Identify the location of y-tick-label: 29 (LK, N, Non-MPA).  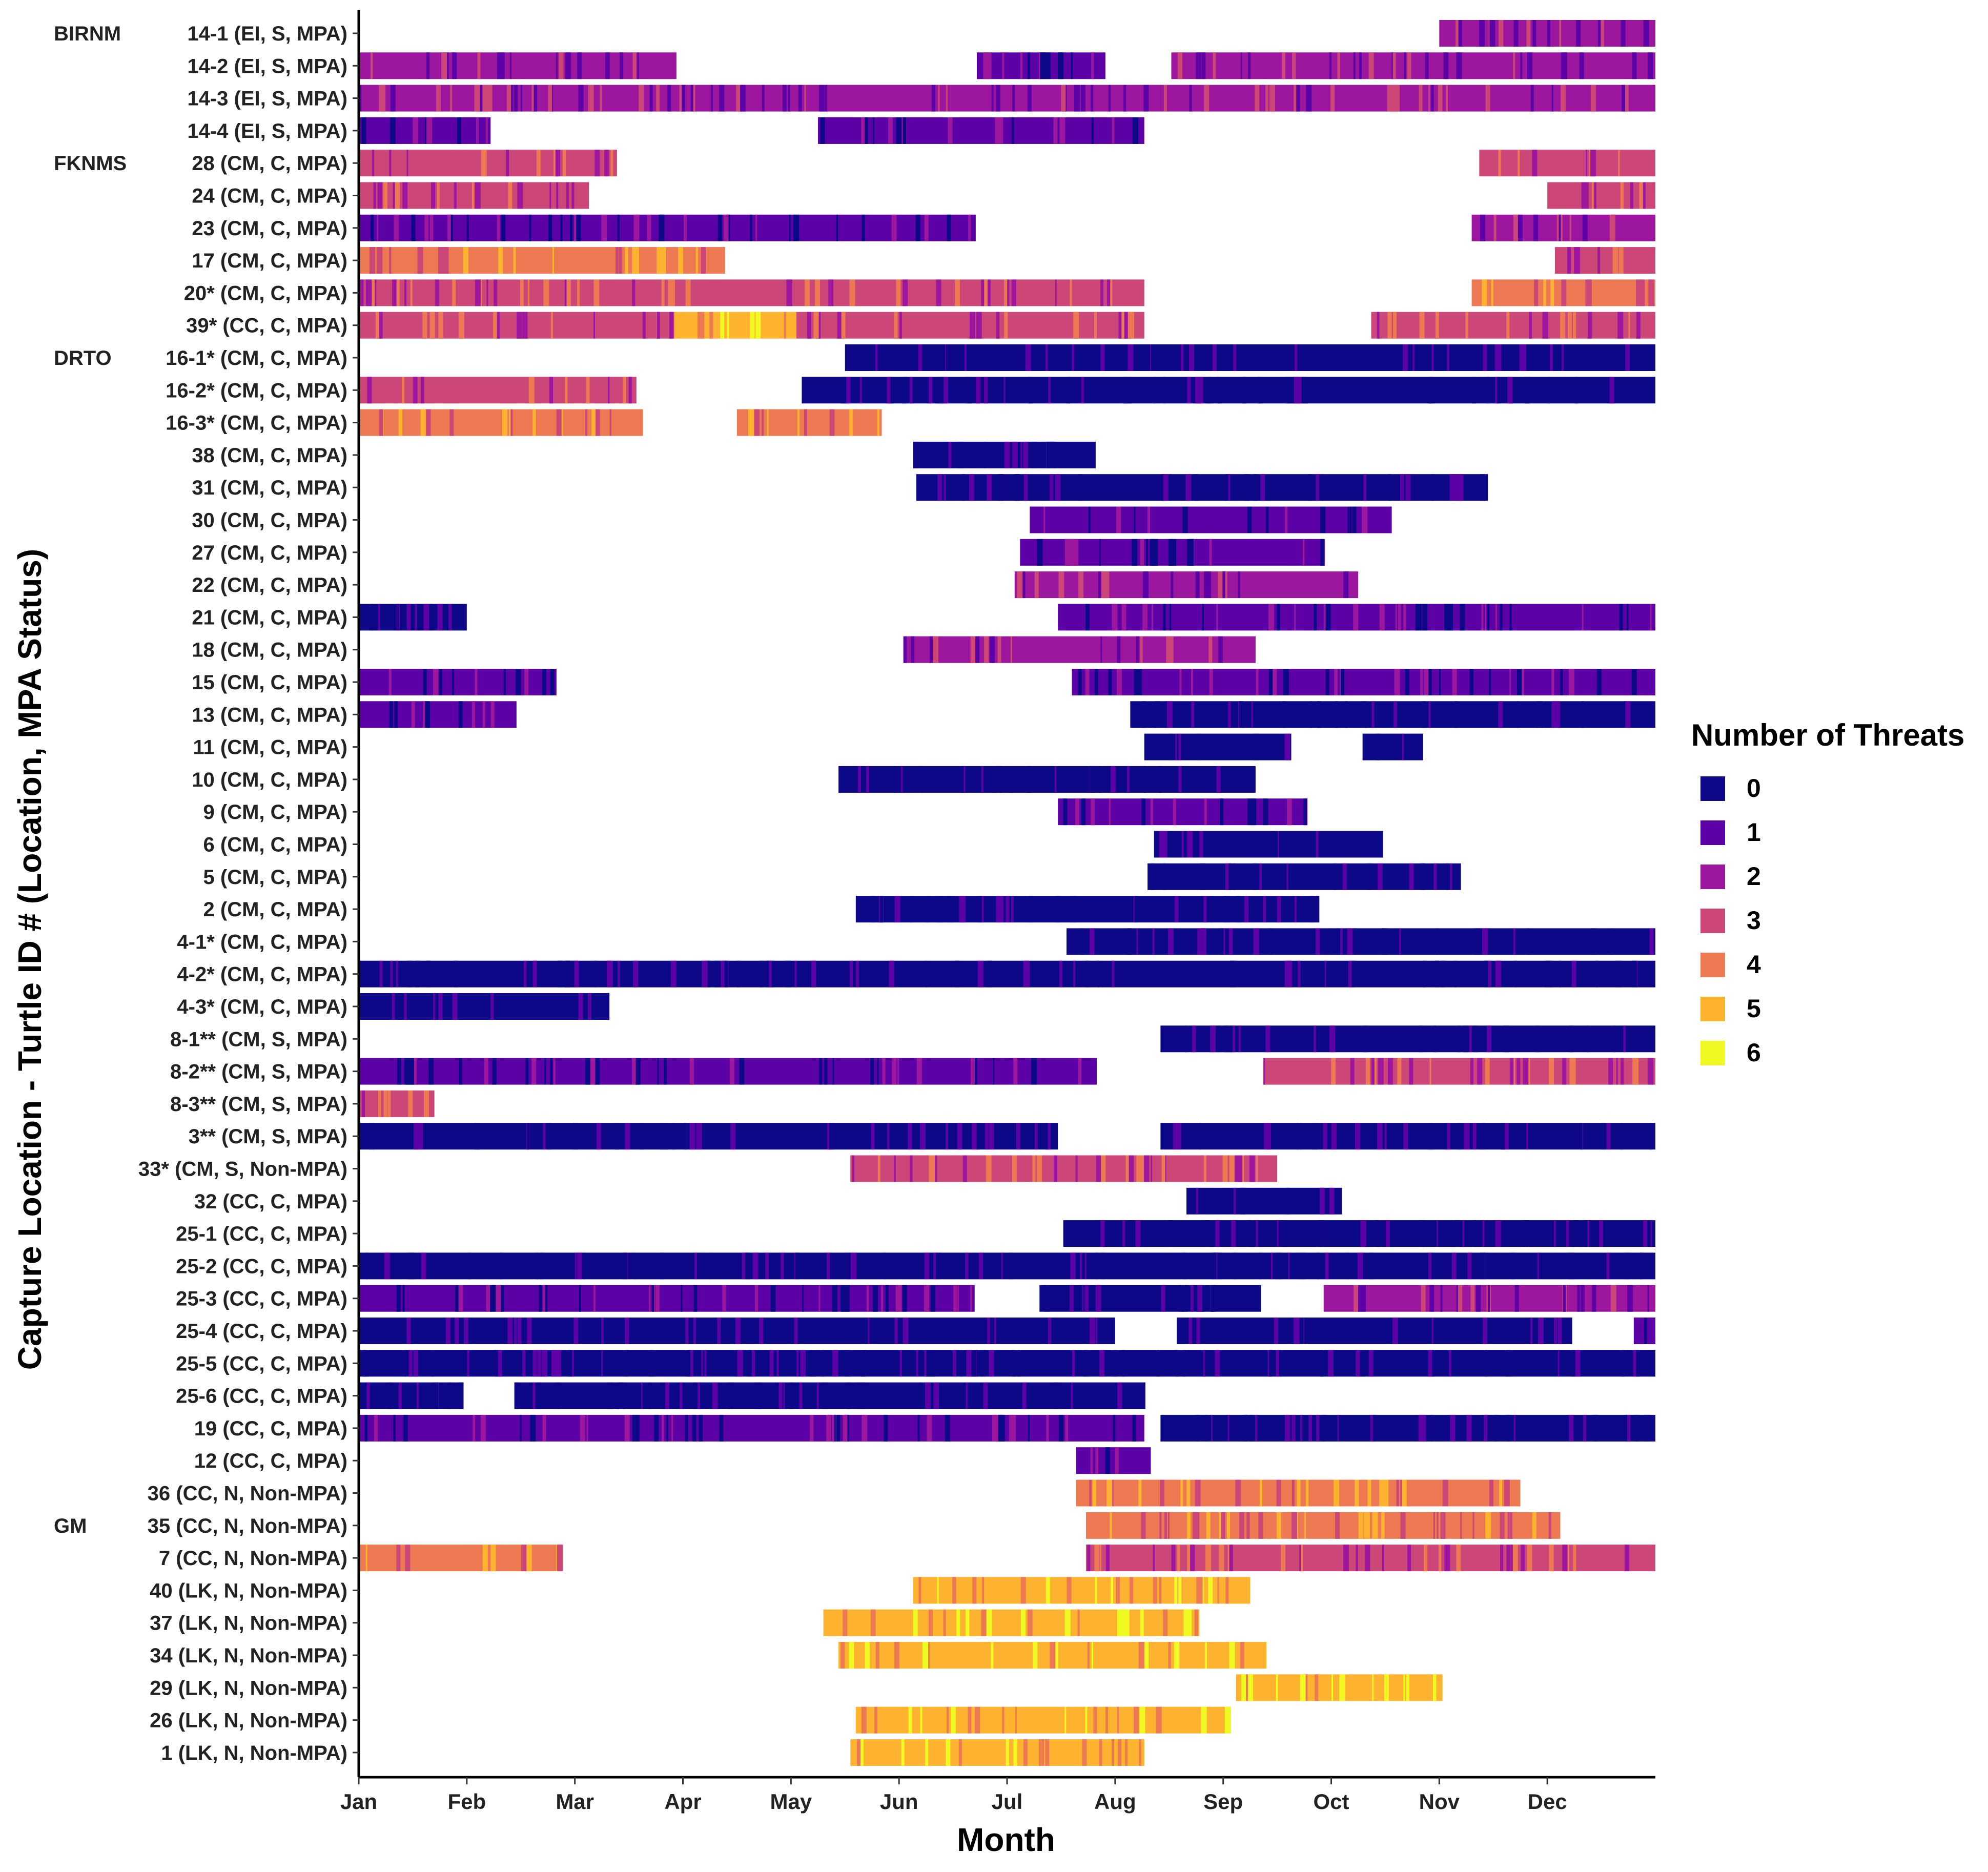
(249, 1688).